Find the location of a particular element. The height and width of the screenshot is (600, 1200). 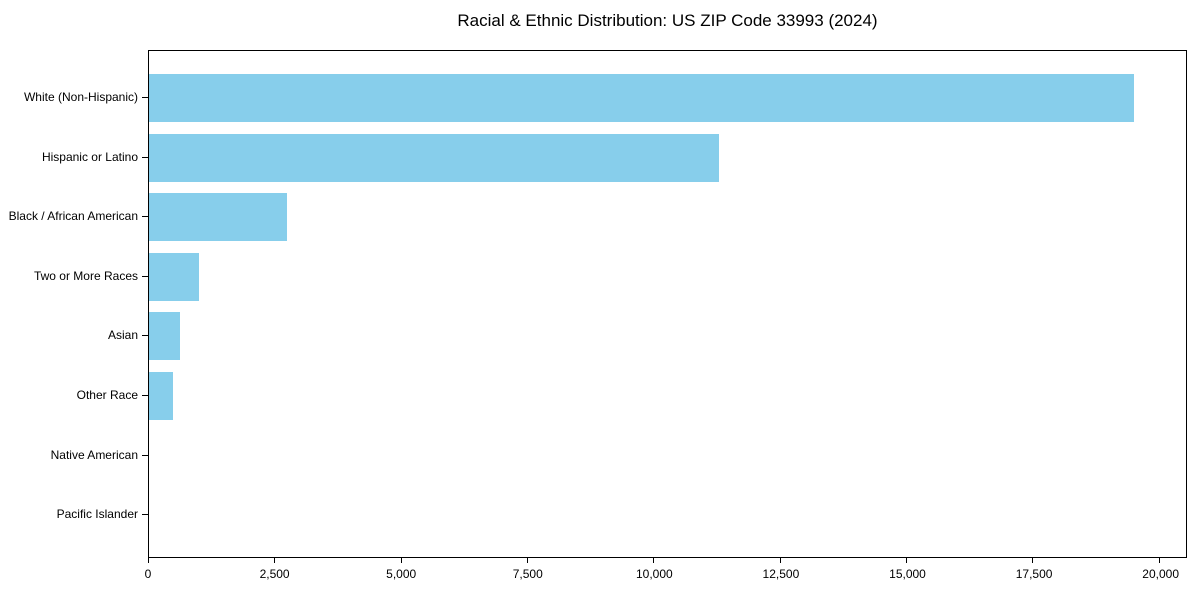

y-axis-label: Other Race is located at coordinates (107, 395).